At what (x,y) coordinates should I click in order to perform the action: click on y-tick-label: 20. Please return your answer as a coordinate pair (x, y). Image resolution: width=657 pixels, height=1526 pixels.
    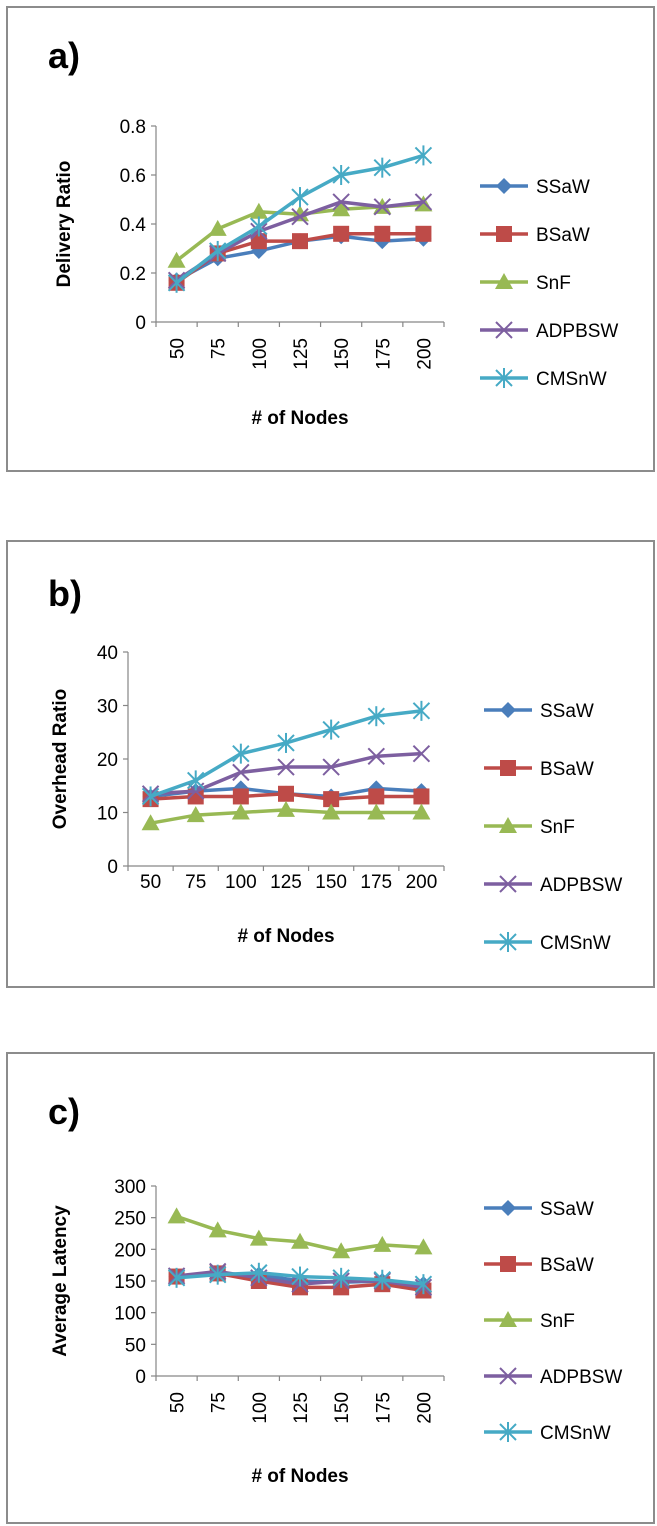
    Looking at the image, I should click on (107, 760).